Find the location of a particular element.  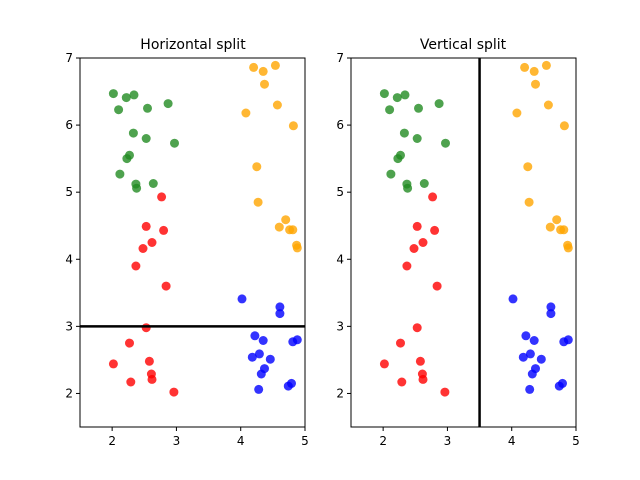

x-tick-label: 4 is located at coordinates (241, 441).